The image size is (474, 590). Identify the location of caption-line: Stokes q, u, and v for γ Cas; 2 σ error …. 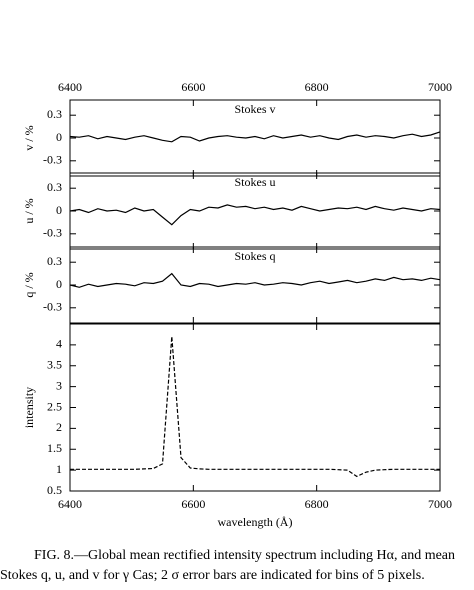
(212, 575).